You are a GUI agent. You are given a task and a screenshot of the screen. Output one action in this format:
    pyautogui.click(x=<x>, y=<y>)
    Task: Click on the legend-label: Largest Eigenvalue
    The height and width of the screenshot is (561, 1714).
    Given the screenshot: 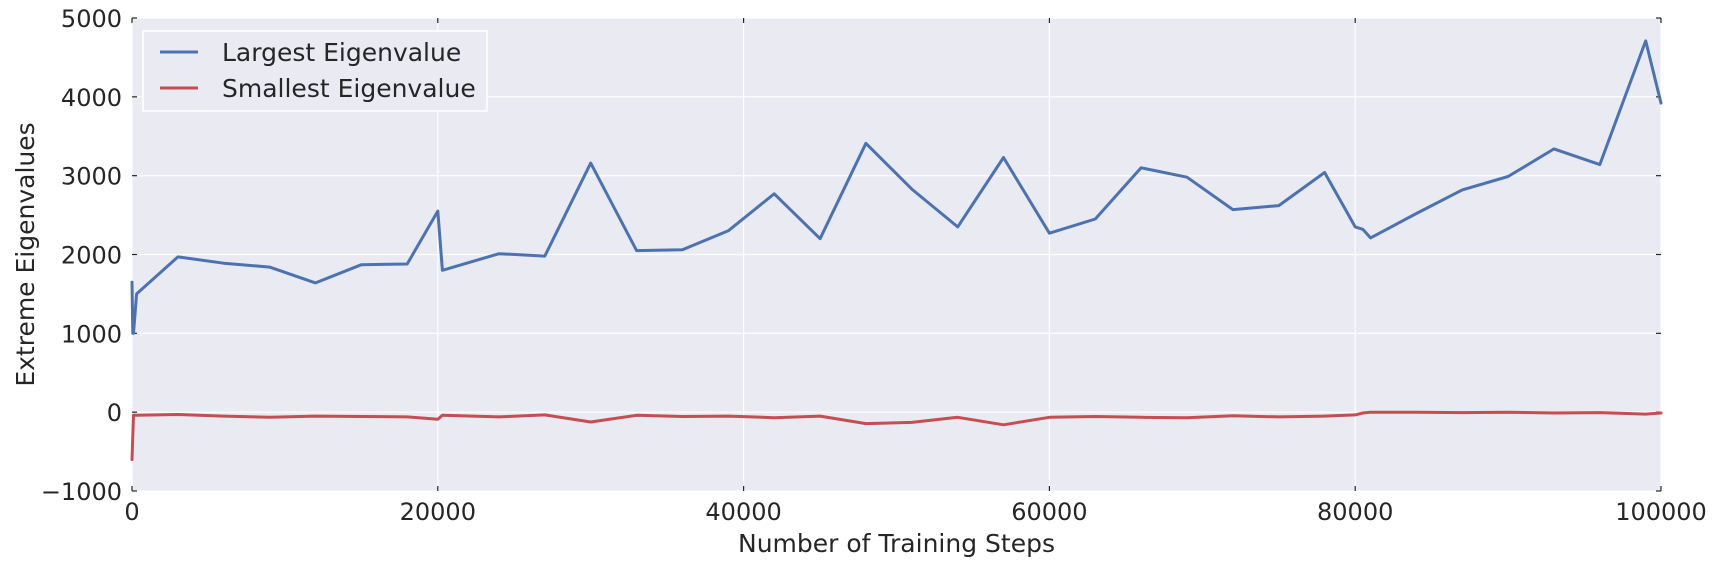 What is the action you would take?
    pyautogui.click(x=341, y=52)
    